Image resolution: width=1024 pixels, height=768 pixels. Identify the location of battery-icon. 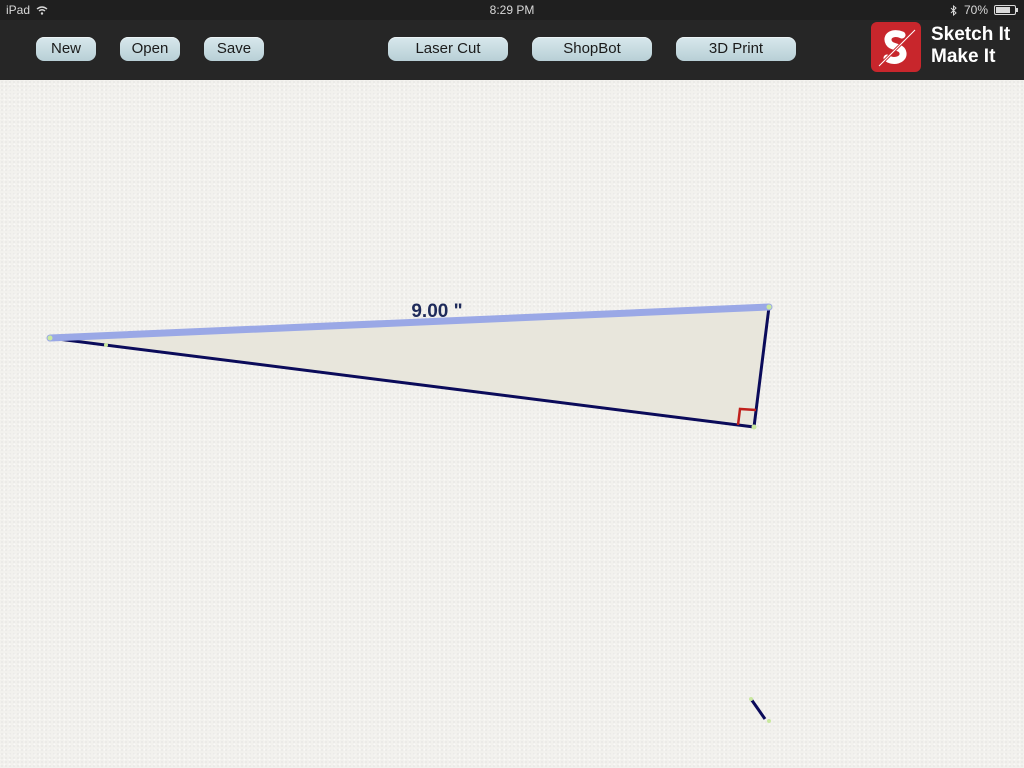
(1006, 10).